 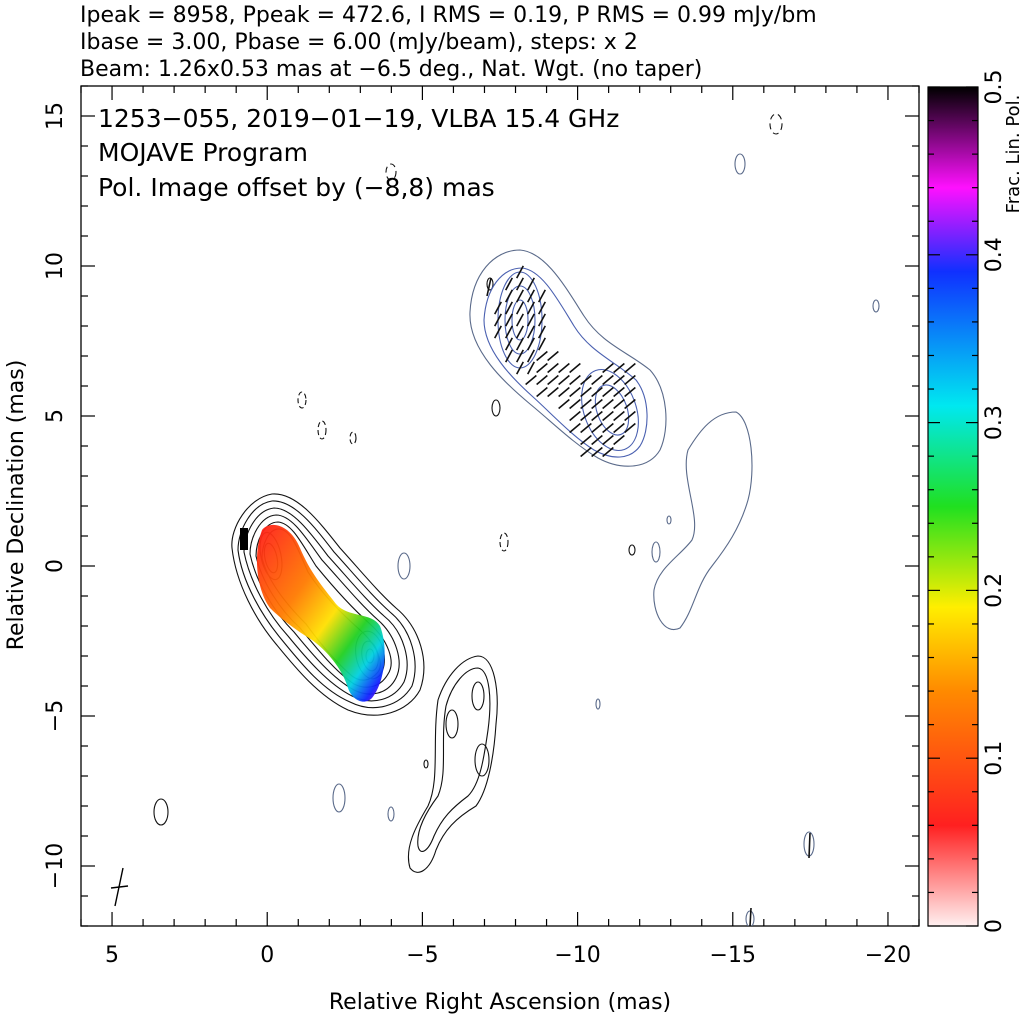 What do you see at coordinates (55, 566) in the screenshot?
I see `y-tick-label: 0` at bounding box center [55, 566].